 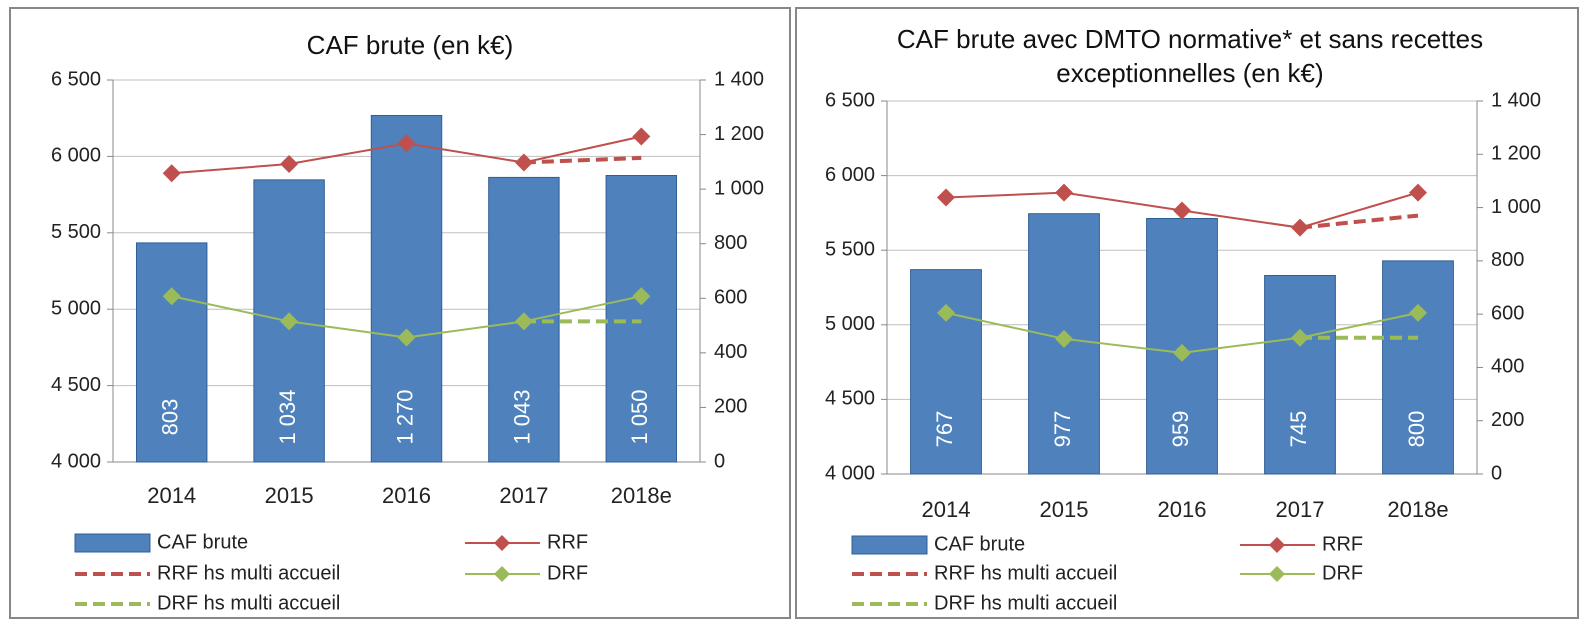 What do you see at coordinates (170, 417) in the screenshot?
I see `bar-value-label: 803` at bounding box center [170, 417].